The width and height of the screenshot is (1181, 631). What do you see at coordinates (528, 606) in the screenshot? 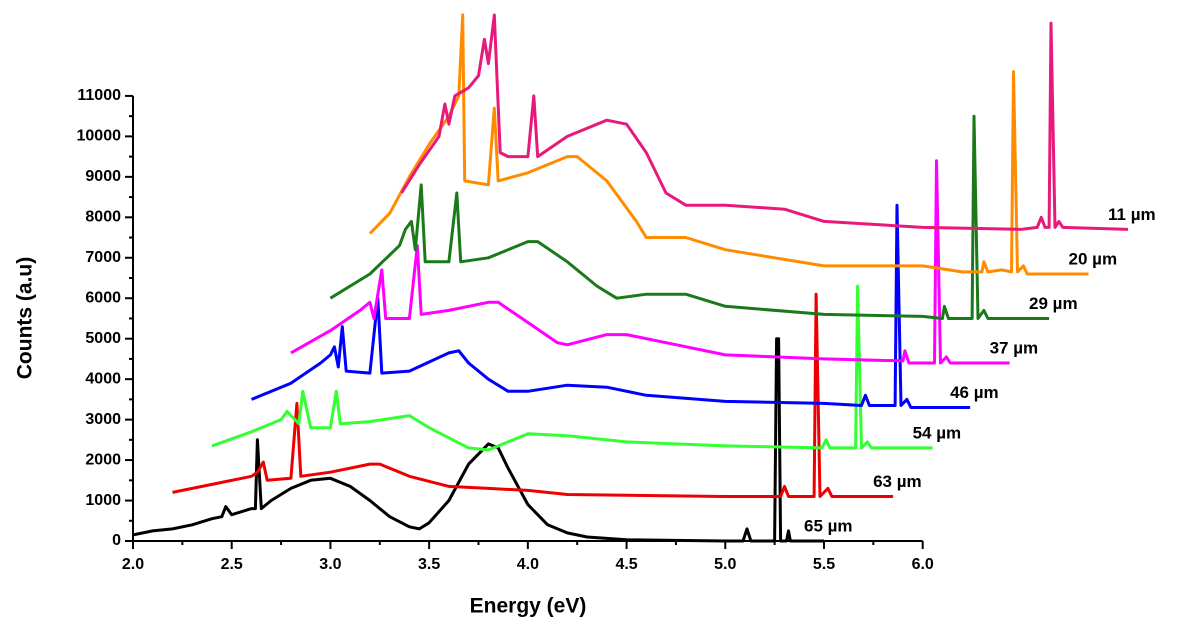
I see `x-axis-label: Energy (eV)` at bounding box center [528, 606].